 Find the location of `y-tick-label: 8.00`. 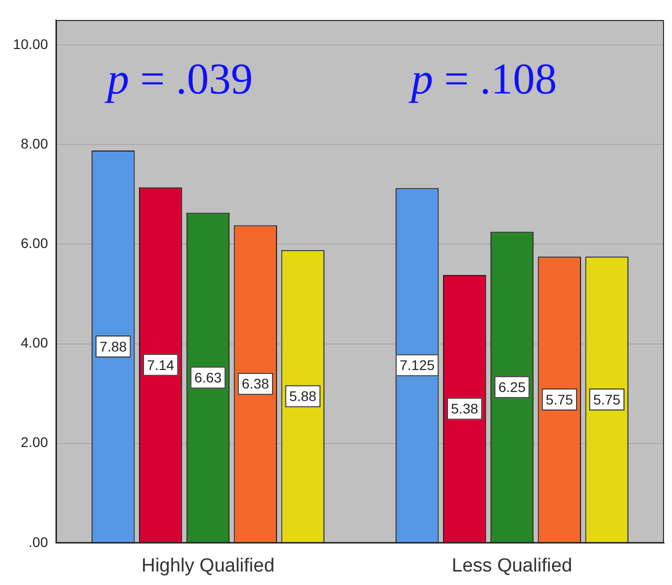

y-tick-label: 8.00 is located at coordinates (34, 143).